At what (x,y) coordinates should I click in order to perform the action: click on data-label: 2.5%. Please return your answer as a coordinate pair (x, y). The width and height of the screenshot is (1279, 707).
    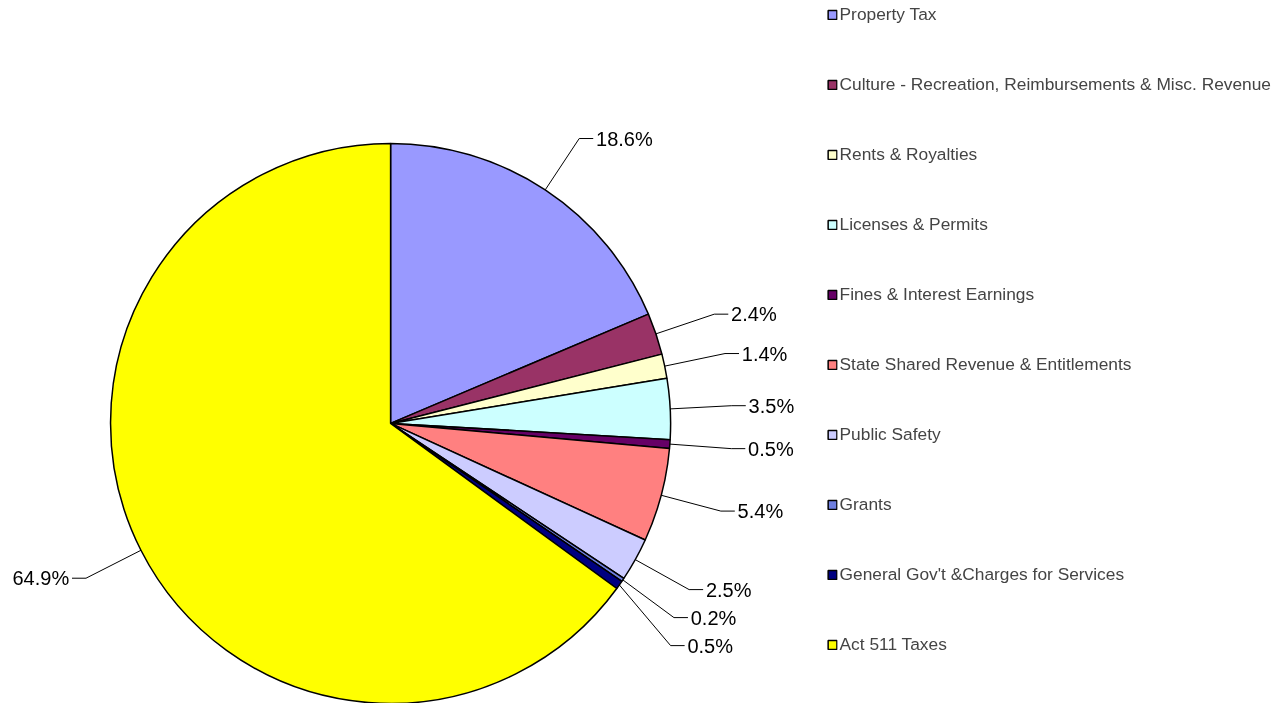
    Looking at the image, I should click on (728, 589).